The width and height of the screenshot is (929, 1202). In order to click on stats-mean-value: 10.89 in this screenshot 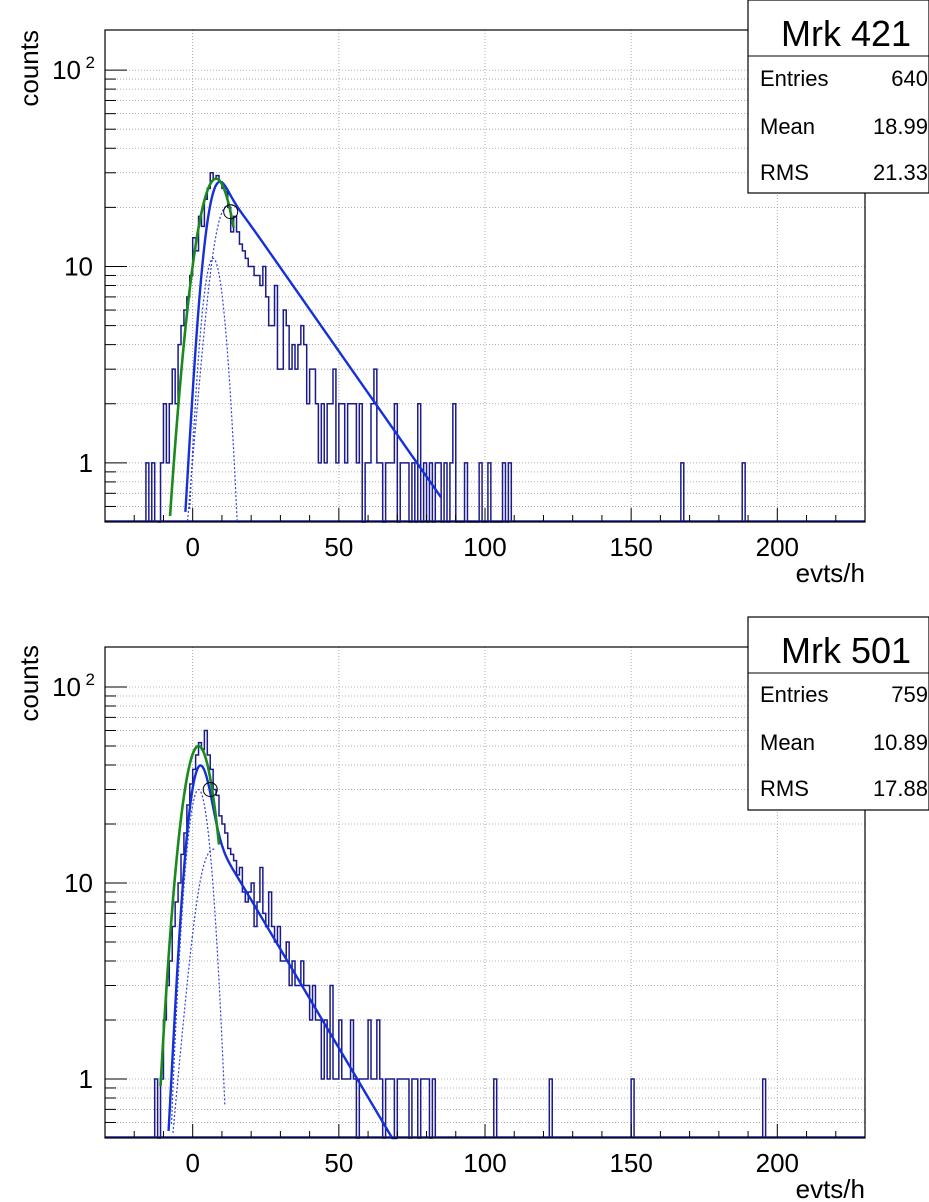, I will do `click(900, 742)`.